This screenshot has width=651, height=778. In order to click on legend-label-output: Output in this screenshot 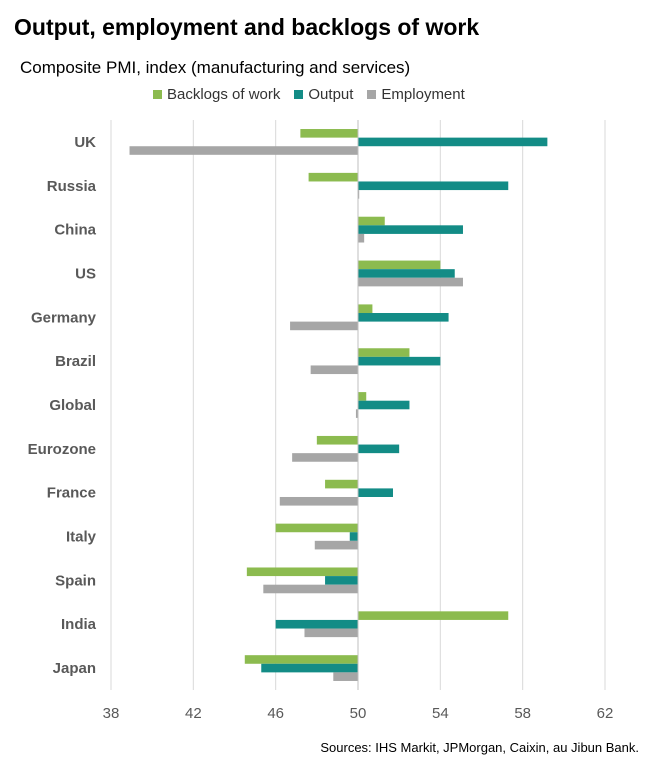, I will do `click(331, 94)`.